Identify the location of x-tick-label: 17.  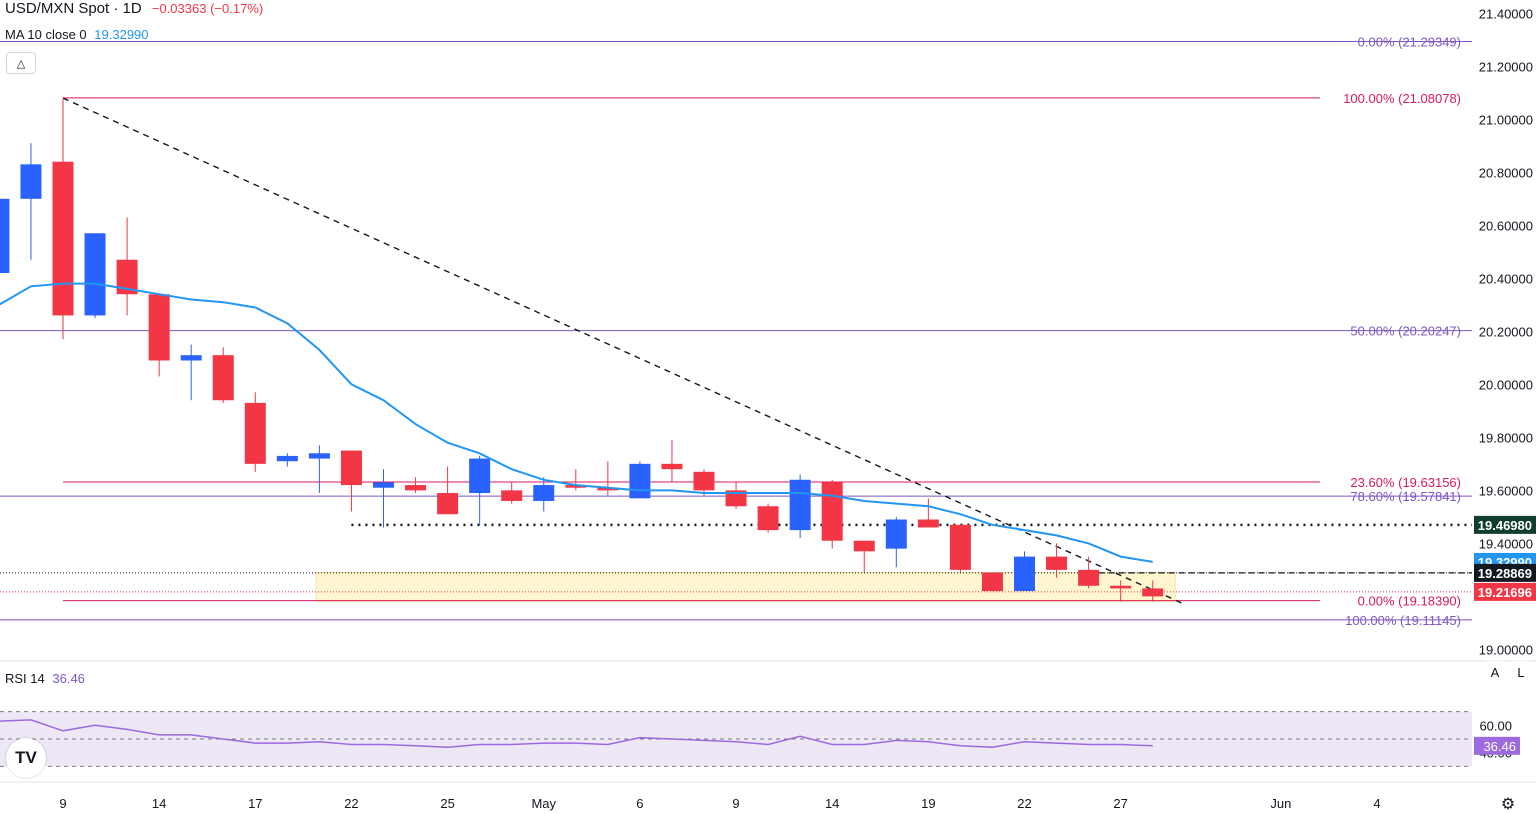
(255, 803).